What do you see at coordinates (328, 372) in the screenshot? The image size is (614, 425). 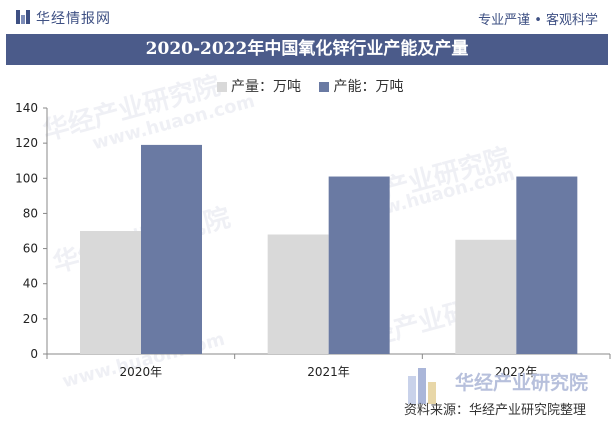 I see `x-tick-label: 2021年` at bounding box center [328, 372].